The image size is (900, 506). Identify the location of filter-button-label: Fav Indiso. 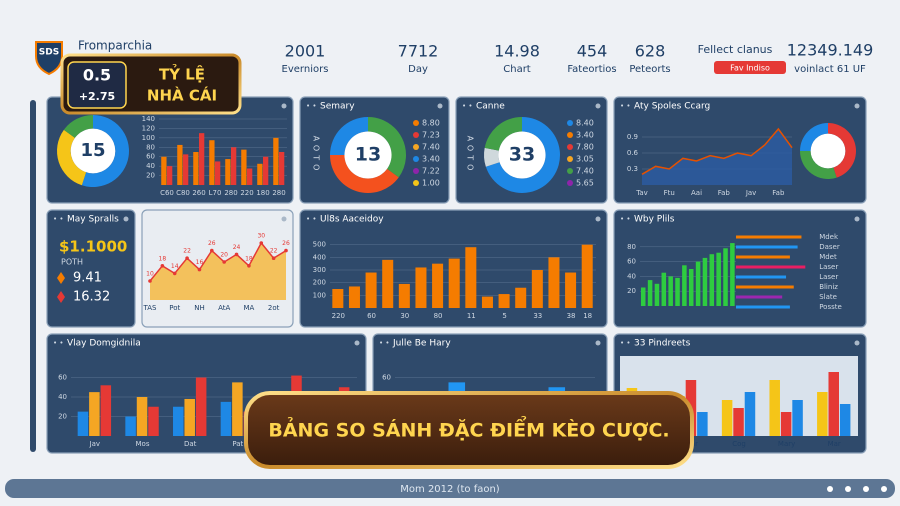
(750, 68).